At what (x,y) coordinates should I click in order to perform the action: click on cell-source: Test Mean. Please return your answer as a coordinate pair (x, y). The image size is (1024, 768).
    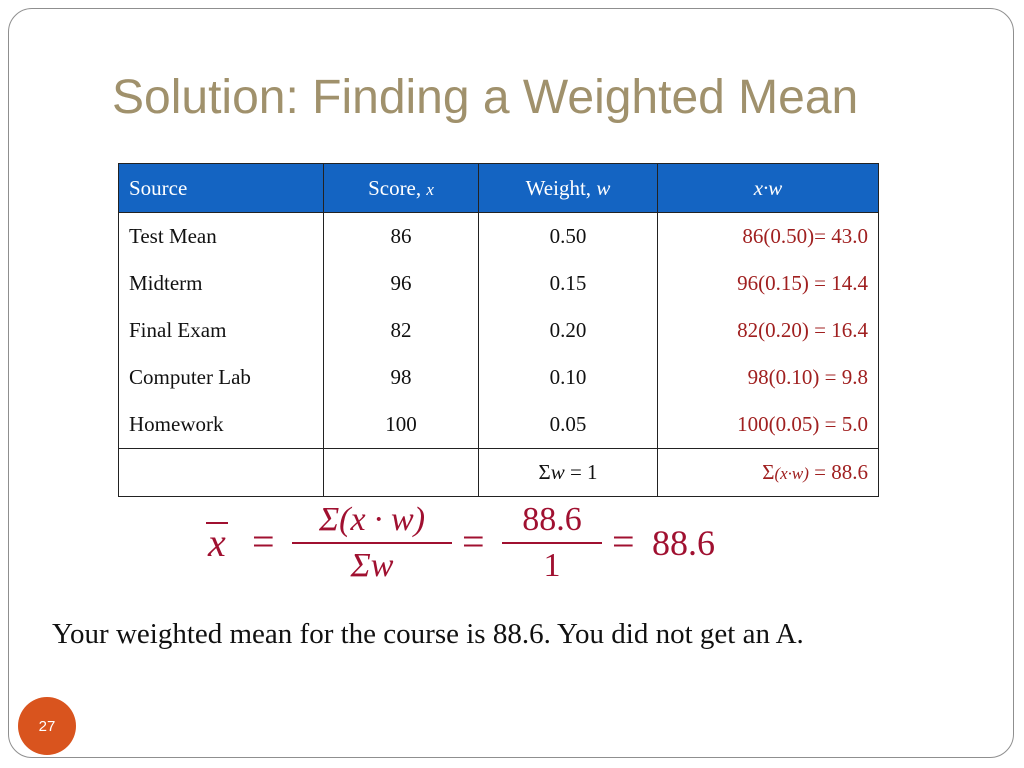
    Looking at the image, I should click on (221, 236).